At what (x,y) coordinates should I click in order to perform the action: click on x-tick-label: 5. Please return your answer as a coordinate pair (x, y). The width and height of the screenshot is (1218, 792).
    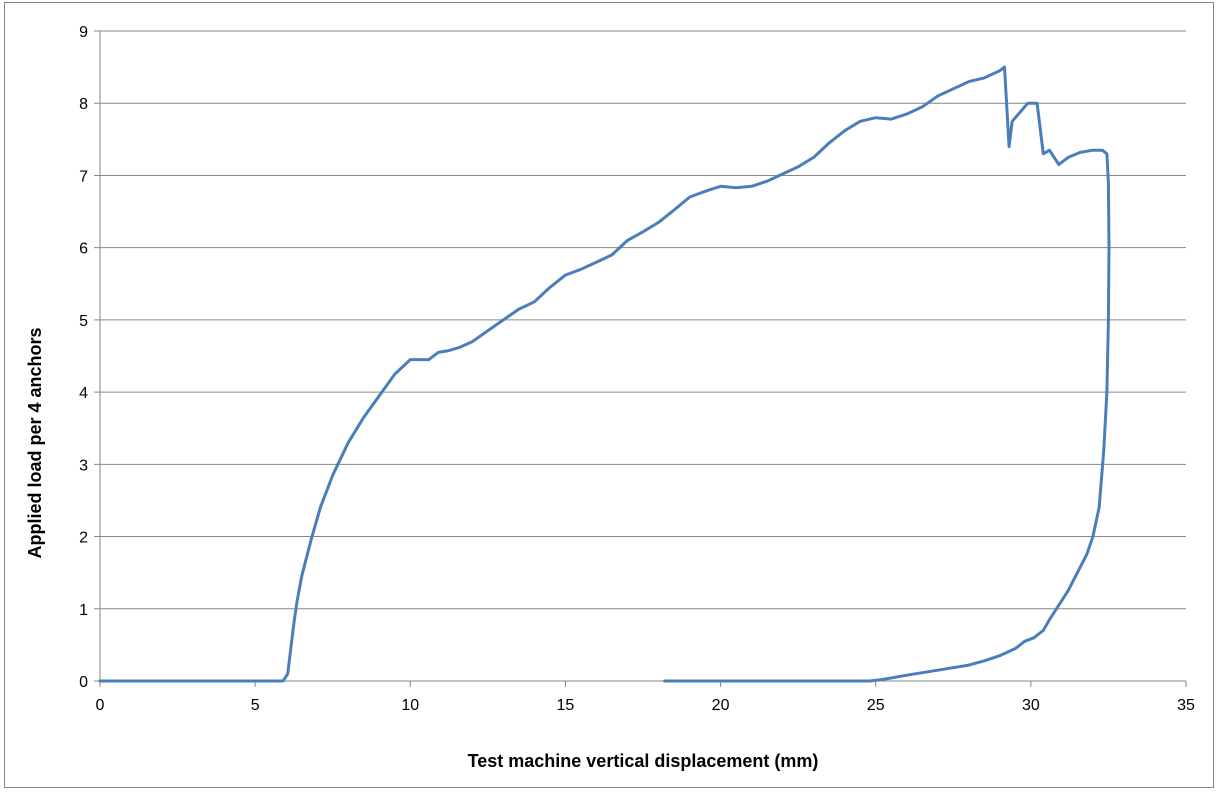
    Looking at the image, I should click on (255, 705).